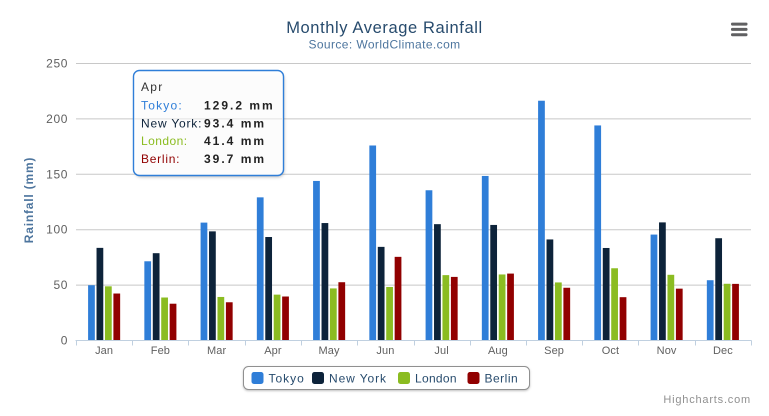  I want to click on svg-text: New York:, so click(171, 123).